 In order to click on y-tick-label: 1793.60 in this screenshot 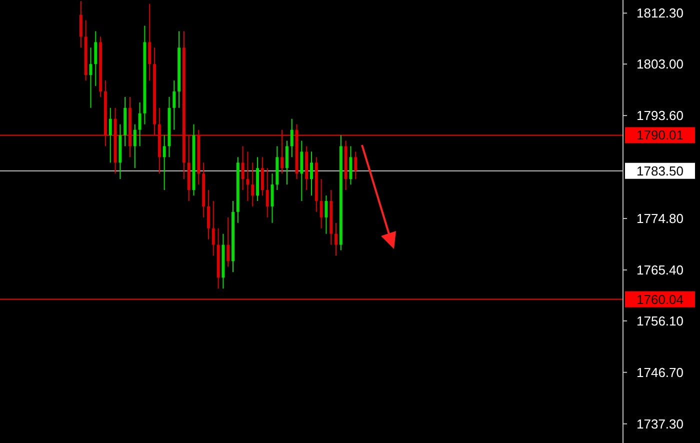, I will do `click(660, 116)`.